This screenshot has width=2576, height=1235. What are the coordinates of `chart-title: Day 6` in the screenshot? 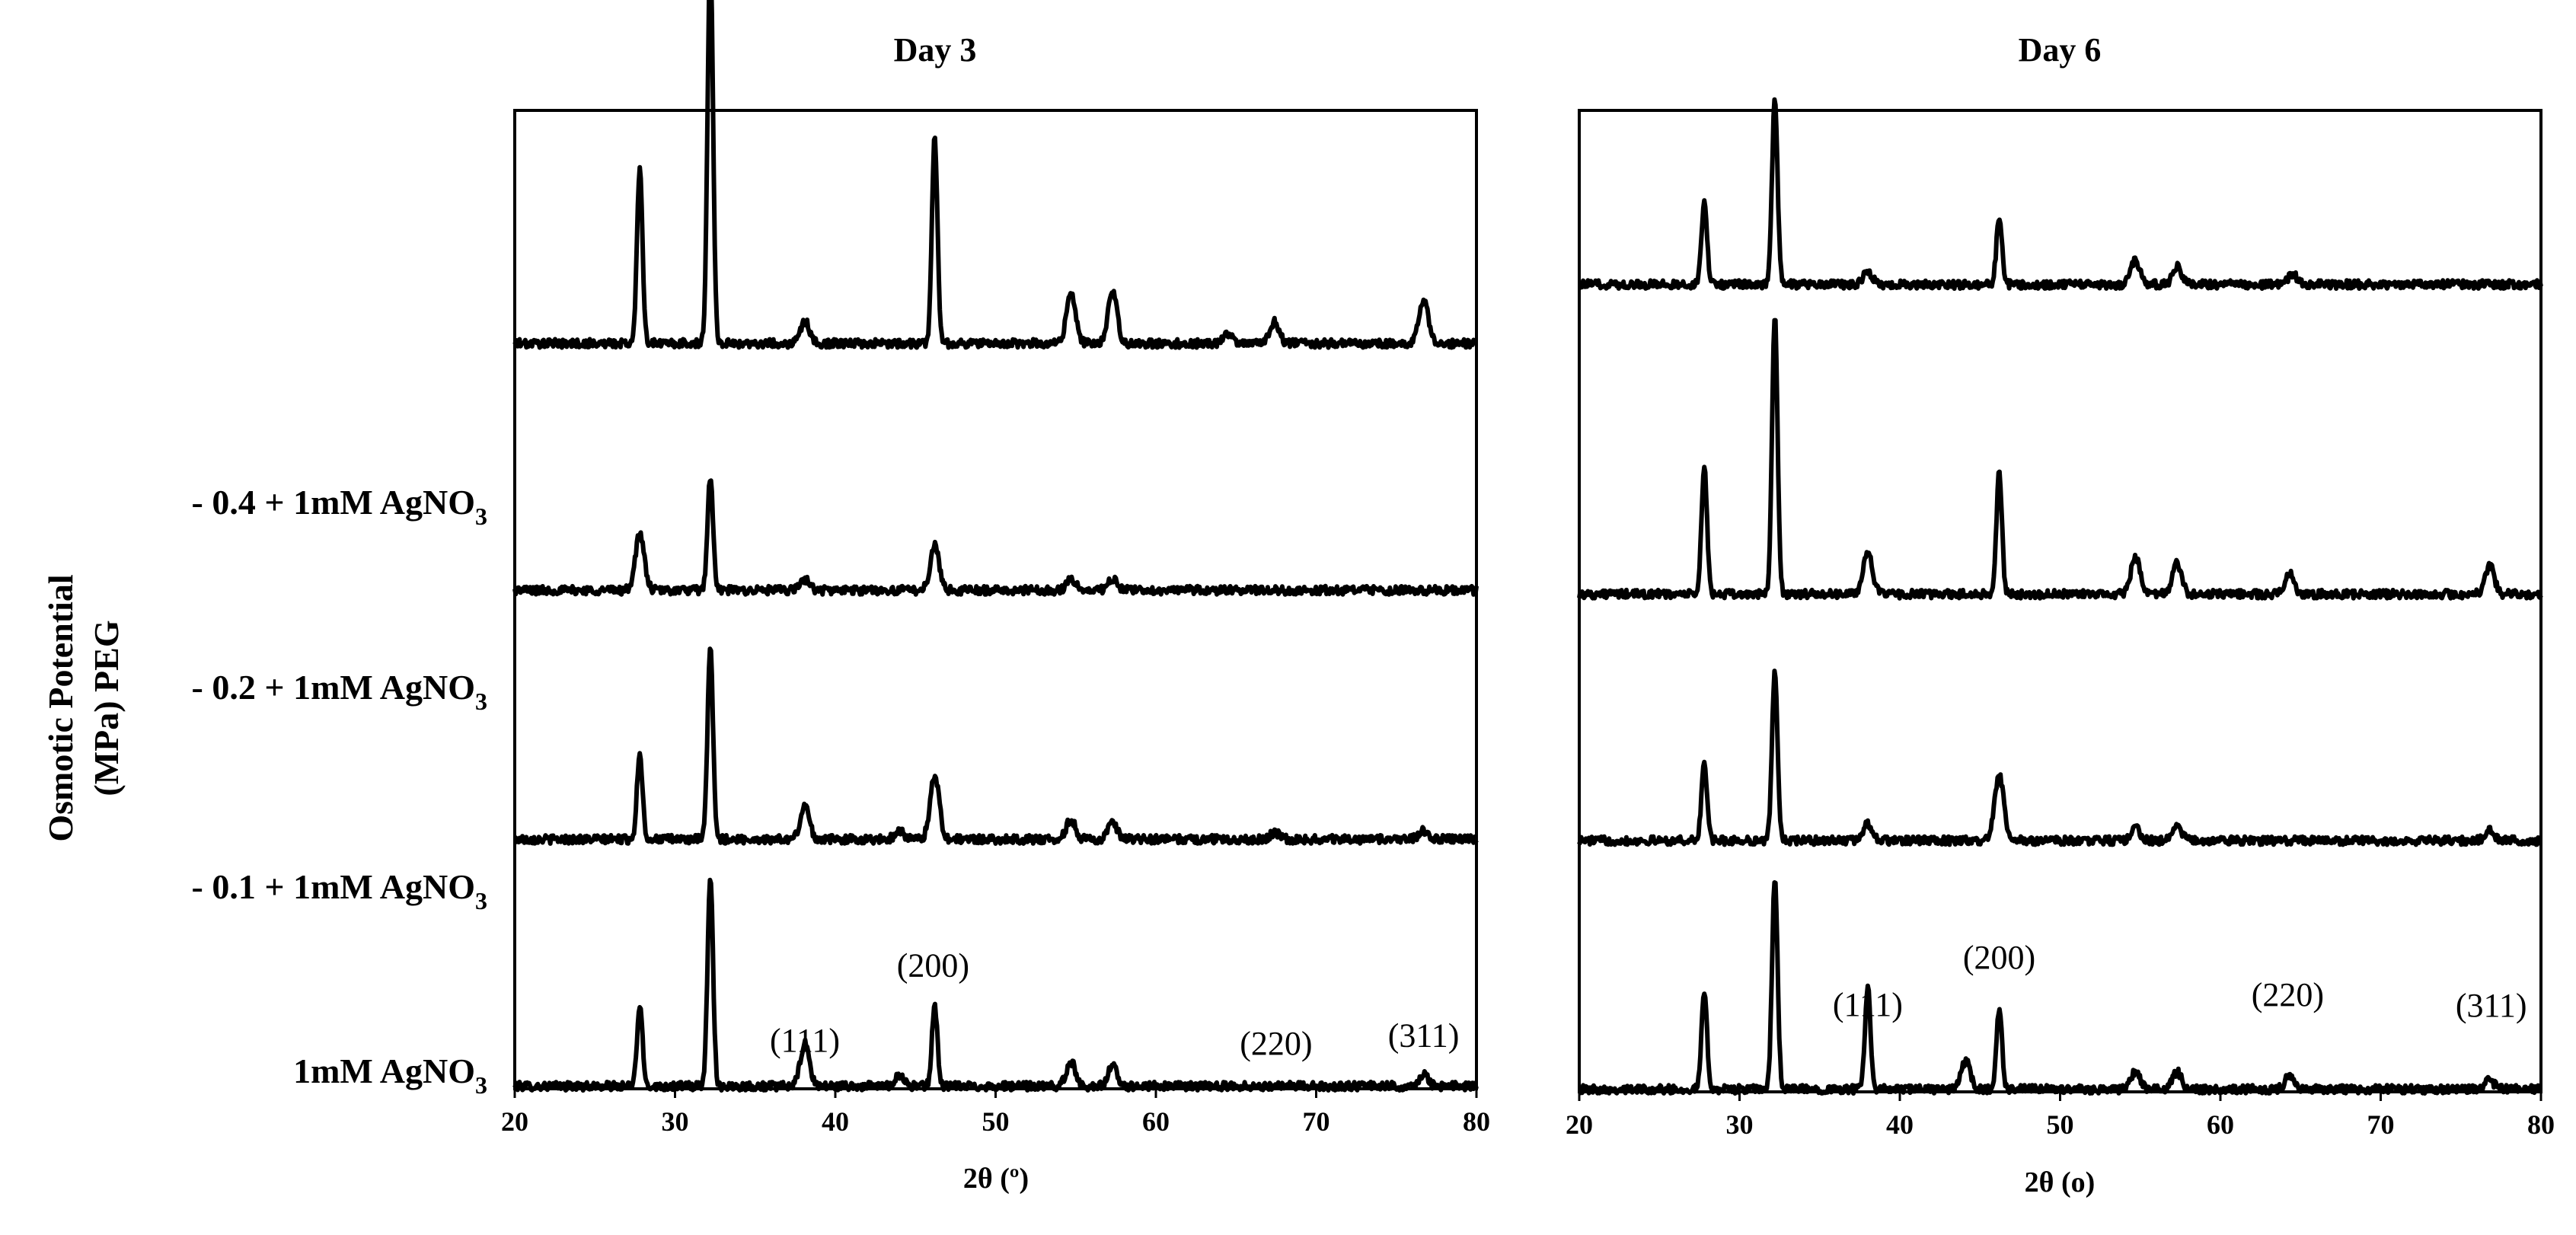 It's located at (2060, 50).